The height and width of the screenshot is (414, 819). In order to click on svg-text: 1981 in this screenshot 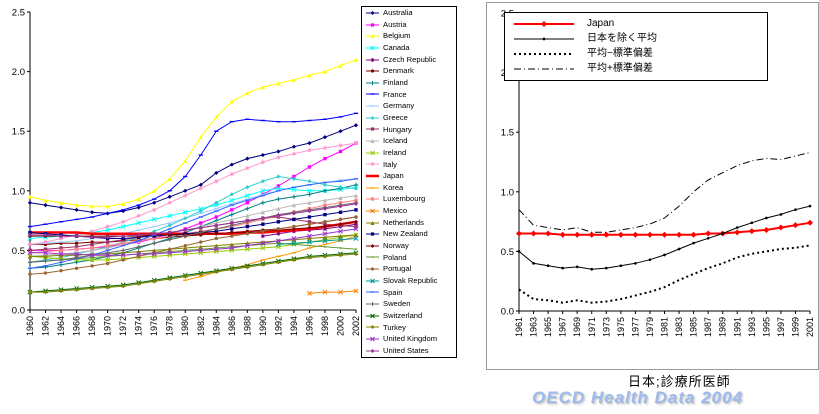, I will do `click(665, 327)`.